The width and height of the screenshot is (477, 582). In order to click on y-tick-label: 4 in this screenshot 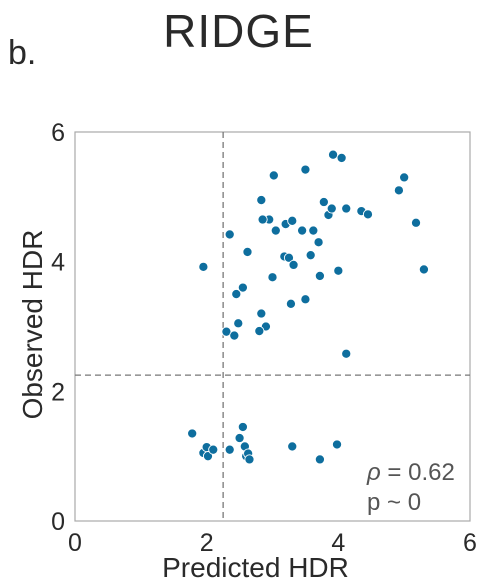, I will do `click(58, 263)`.